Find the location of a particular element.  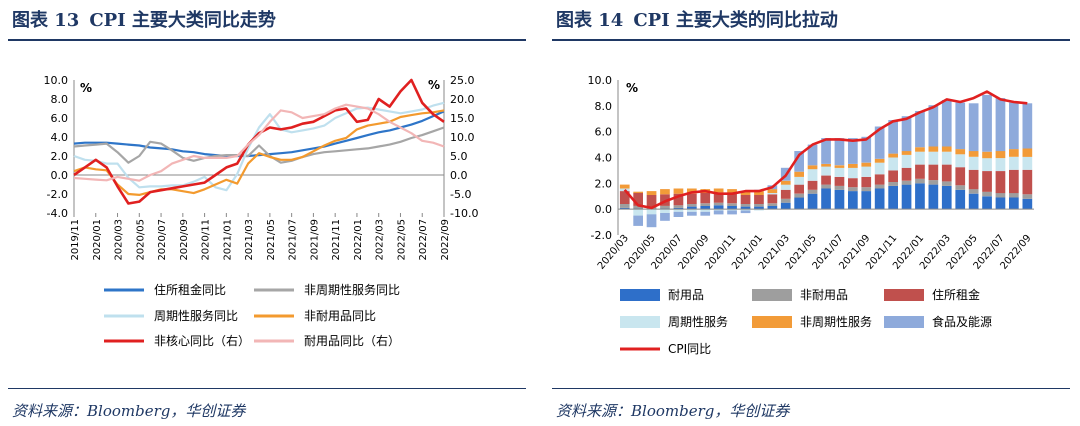

legend-label: 非周期性服务 is located at coordinates (836, 321).